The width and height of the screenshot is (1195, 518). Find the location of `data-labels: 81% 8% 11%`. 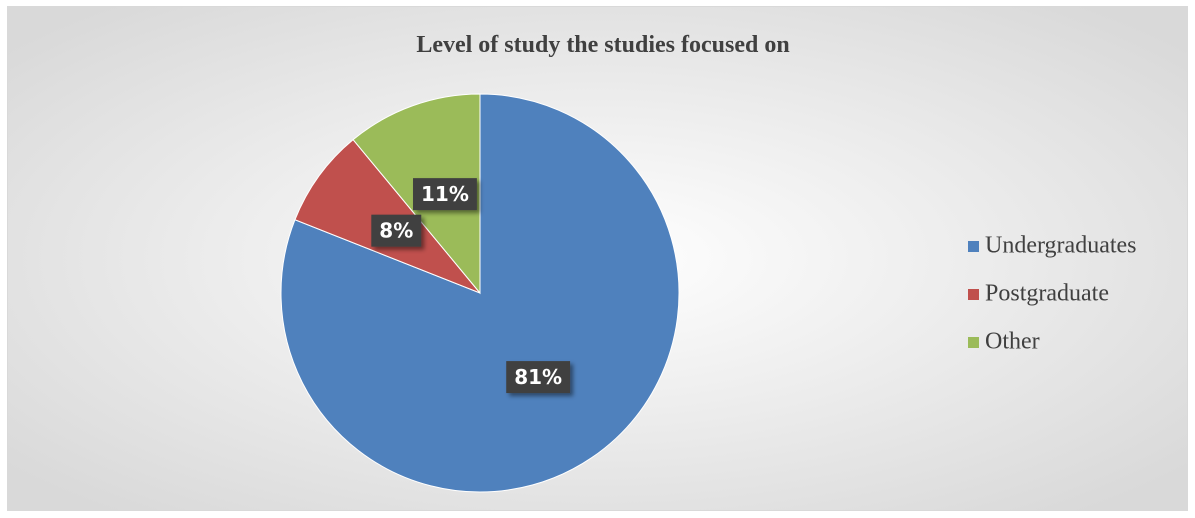

data-labels: 81% 8% 11% is located at coordinates (471, 286).